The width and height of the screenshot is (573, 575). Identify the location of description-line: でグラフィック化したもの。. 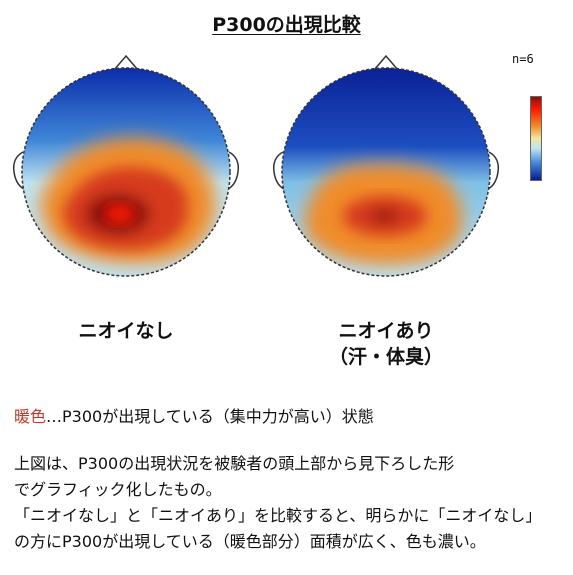
(118, 489).